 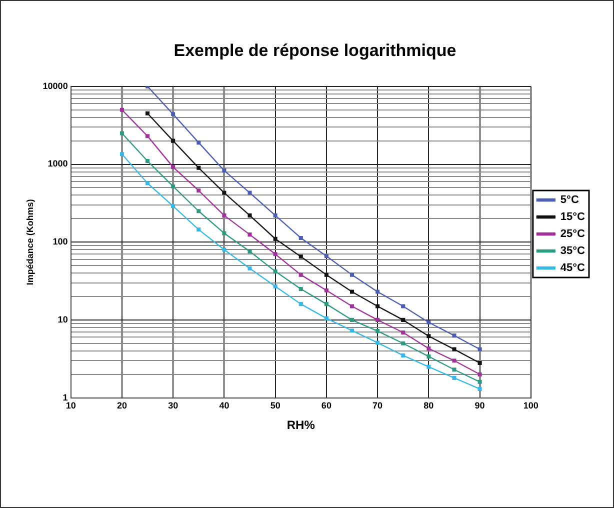 What do you see at coordinates (71, 405) in the screenshot?
I see `x-tick-label: 10` at bounding box center [71, 405].